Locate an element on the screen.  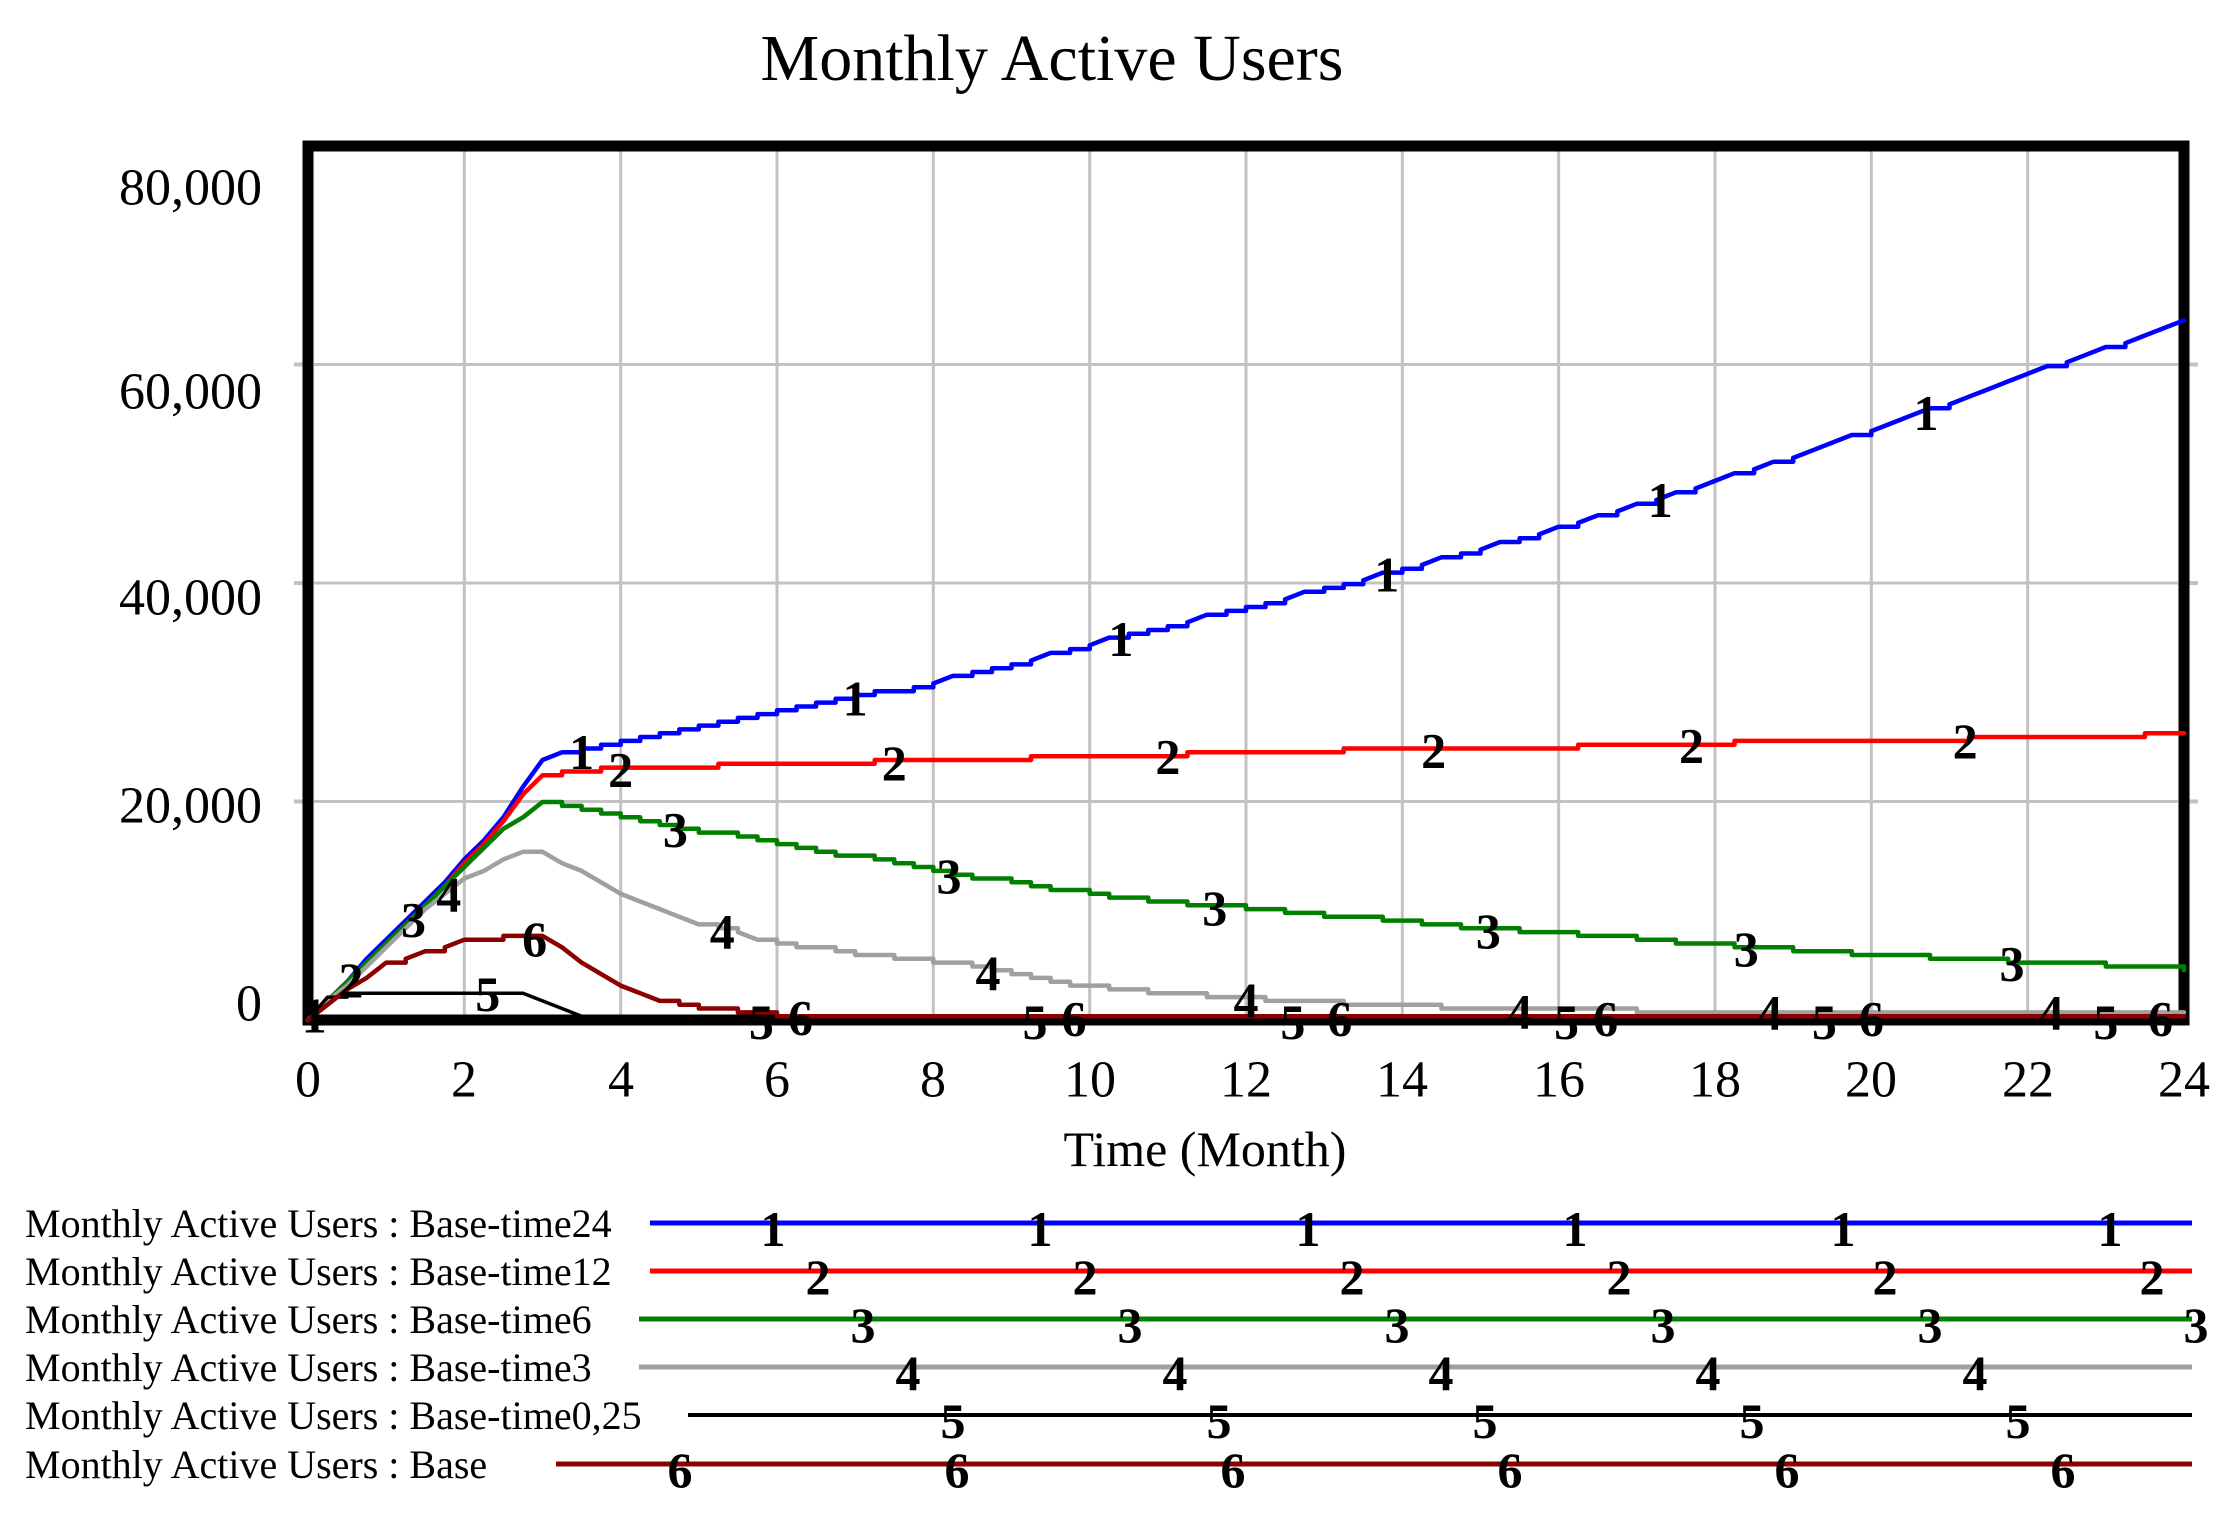
x-tick-label: 0 is located at coordinates (308, 1080).